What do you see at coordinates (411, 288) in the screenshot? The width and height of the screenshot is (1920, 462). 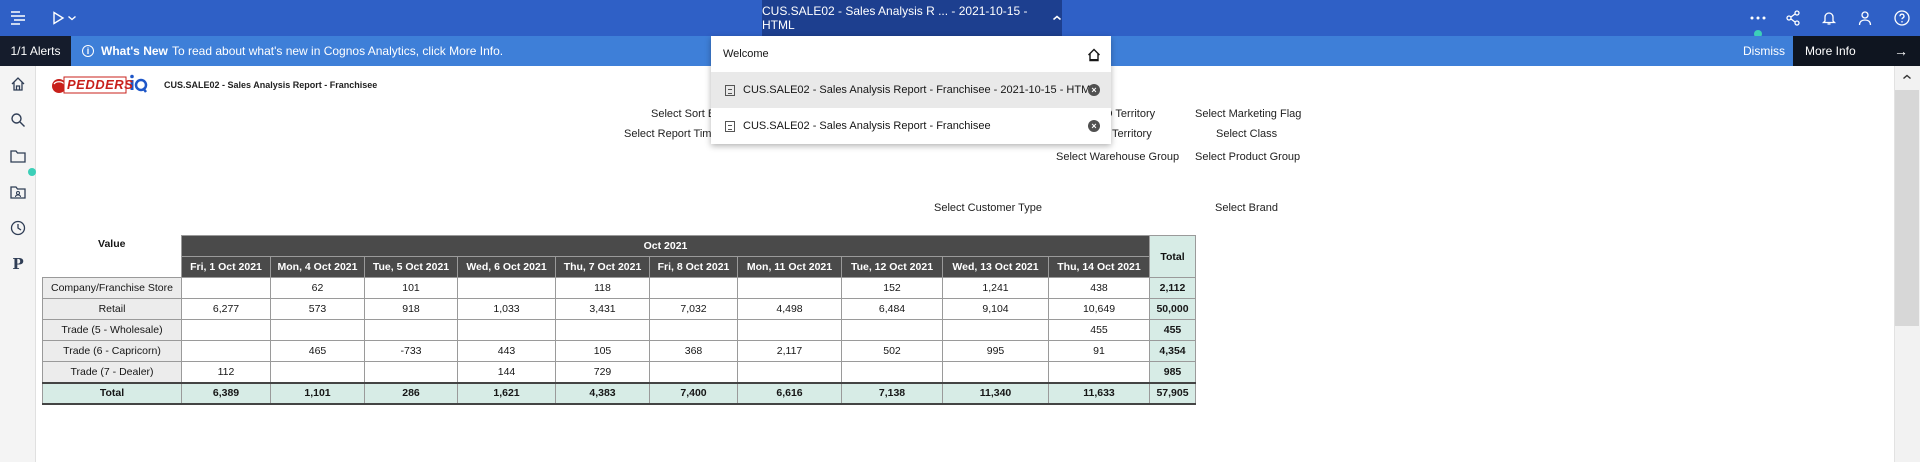 I see `table-cell: 101` at bounding box center [411, 288].